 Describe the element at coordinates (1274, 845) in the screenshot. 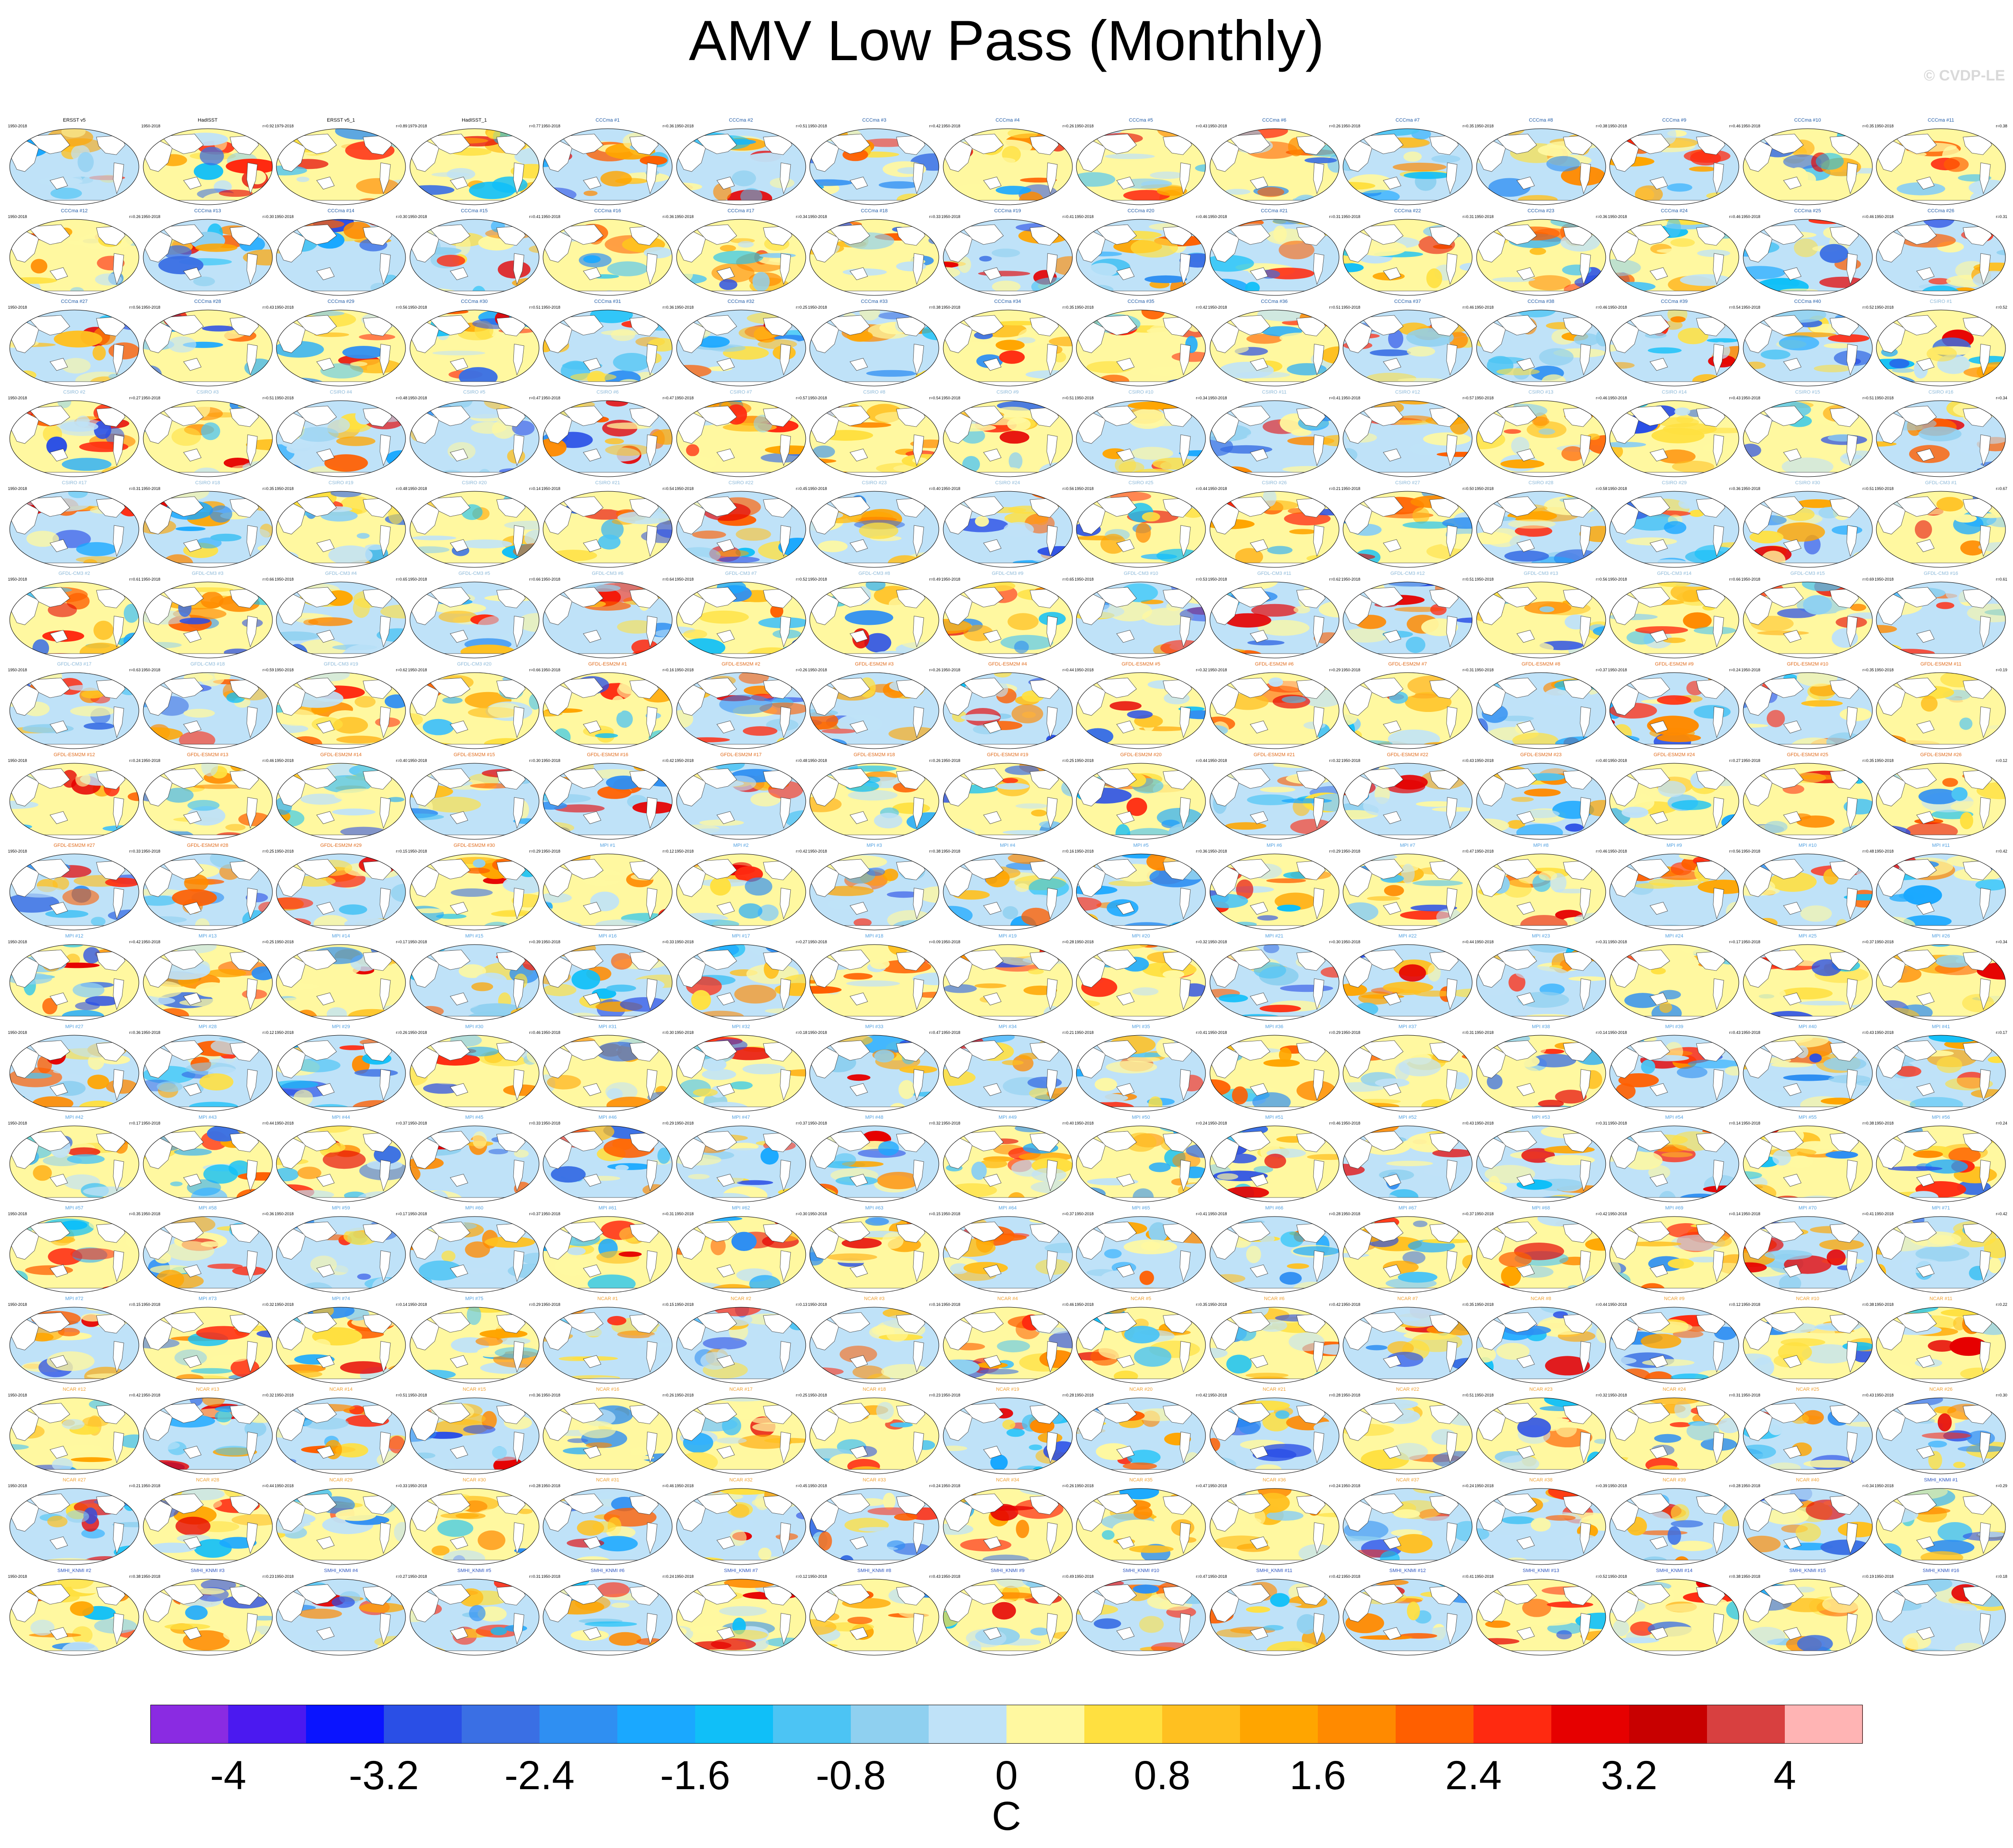

I see `panel-title: MPI #6` at that location.